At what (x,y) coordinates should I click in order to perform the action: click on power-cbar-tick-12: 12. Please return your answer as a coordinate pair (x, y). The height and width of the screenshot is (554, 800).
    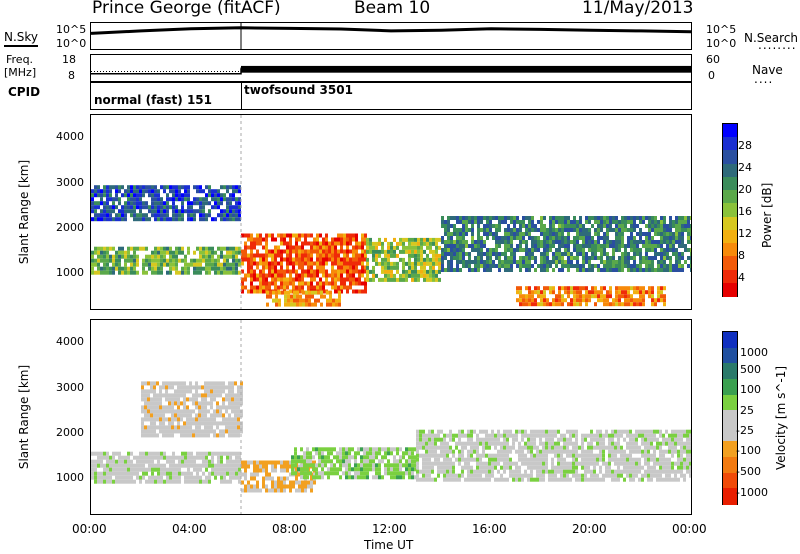
    Looking at the image, I should click on (745, 233).